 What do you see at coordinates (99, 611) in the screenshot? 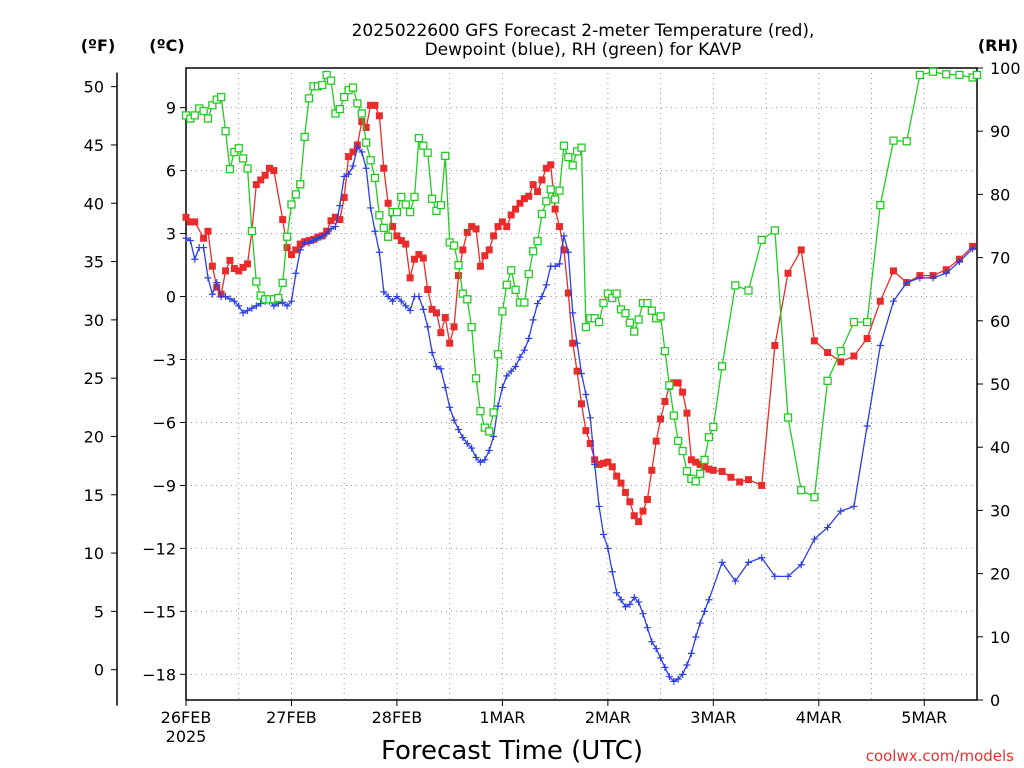
I see `y-tick-label-f: 5` at bounding box center [99, 611].